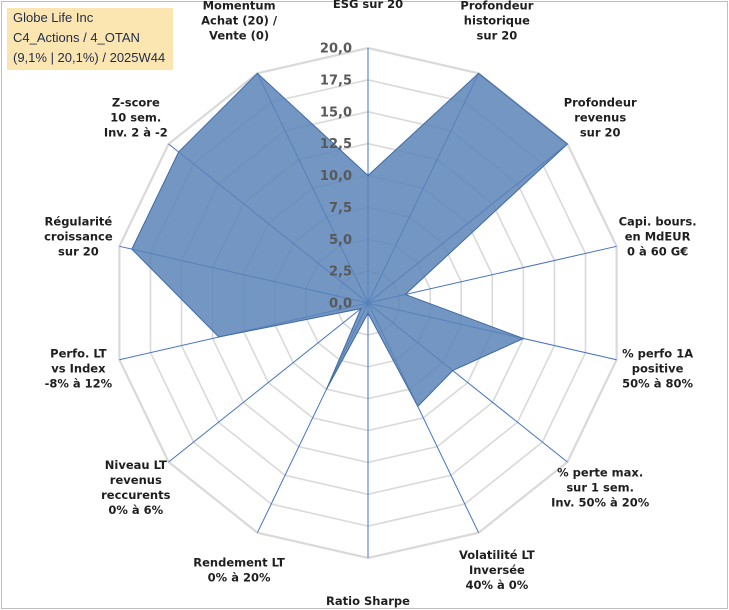 This screenshot has height=610, width=729. I want to click on tick-label: 15,0, so click(336, 112).